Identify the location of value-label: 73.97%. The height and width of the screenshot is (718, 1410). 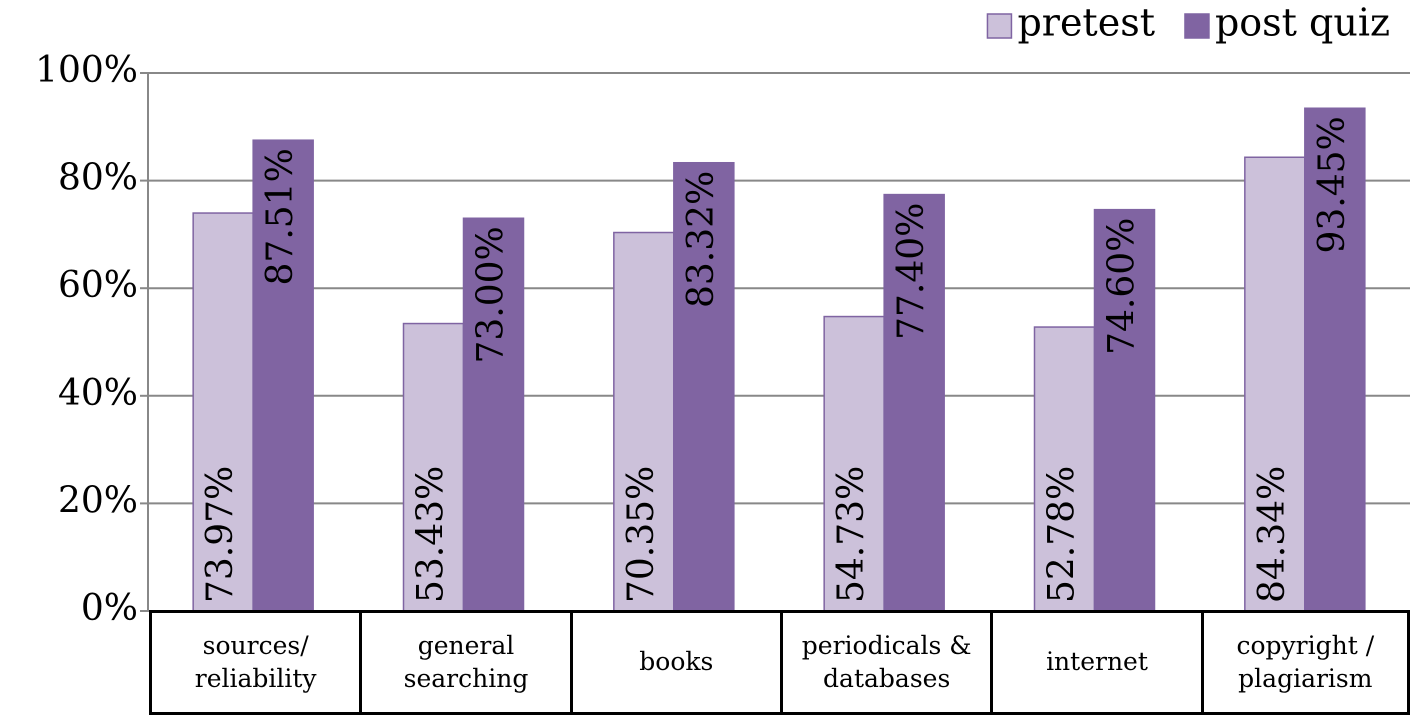
(220, 534).